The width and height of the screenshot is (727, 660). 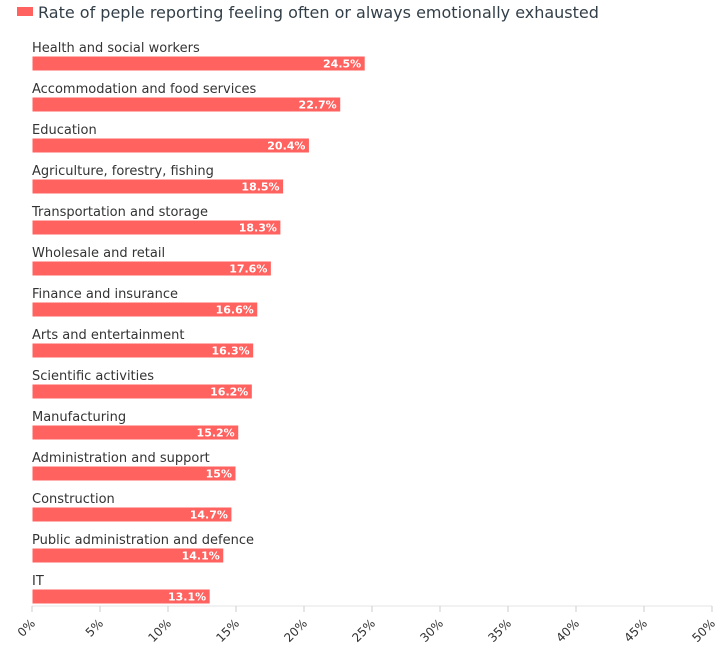 What do you see at coordinates (119, 212) in the screenshot?
I see `category-label: Transportation and storage` at bounding box center [119, 212].